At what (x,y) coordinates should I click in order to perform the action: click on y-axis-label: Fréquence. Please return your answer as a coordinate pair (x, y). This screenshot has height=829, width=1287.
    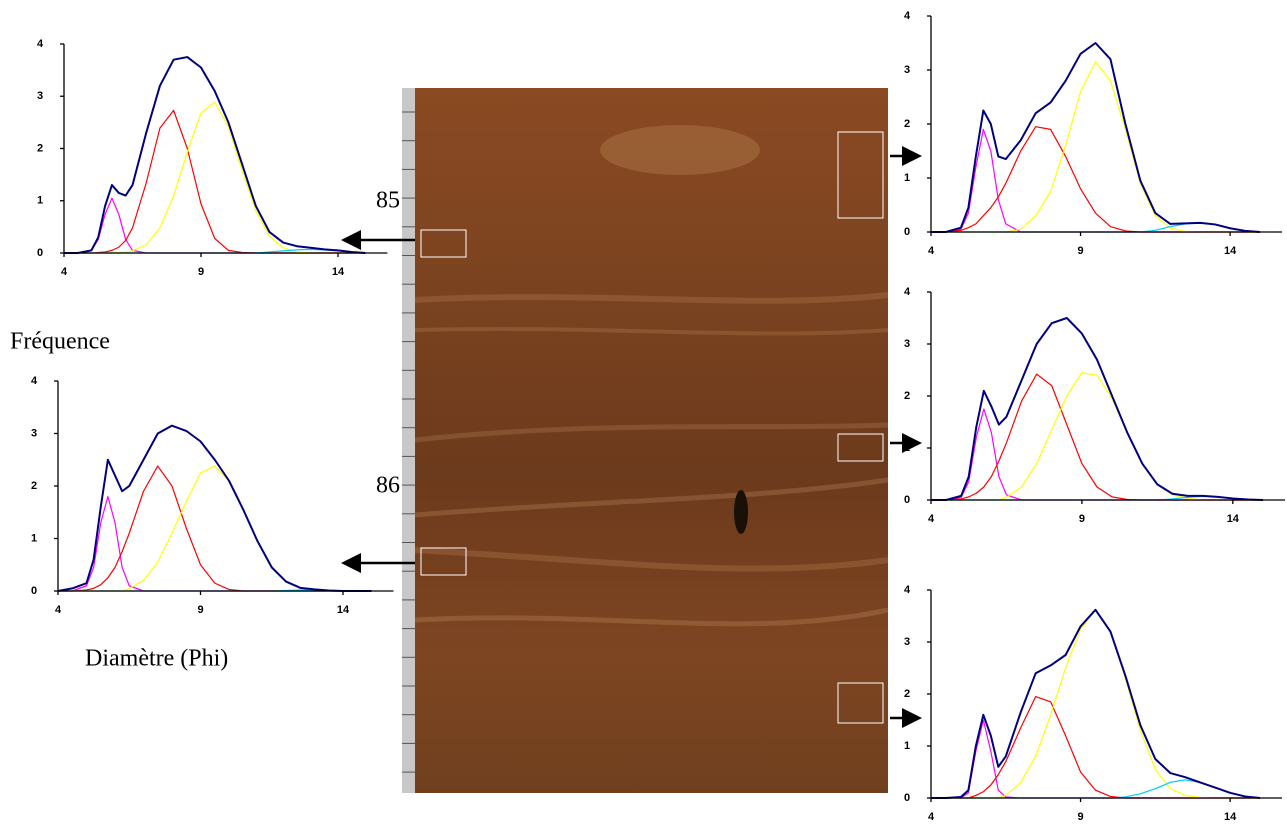
    Looking at the image, I should click on (60, 342).